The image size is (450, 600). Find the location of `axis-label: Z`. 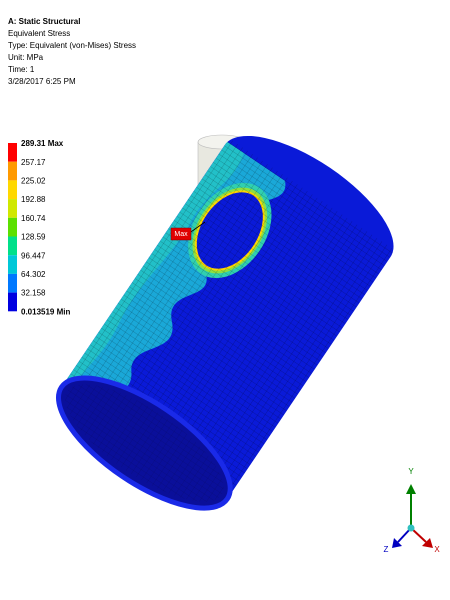

axis-label: Z is located at coordinates (386, 549).